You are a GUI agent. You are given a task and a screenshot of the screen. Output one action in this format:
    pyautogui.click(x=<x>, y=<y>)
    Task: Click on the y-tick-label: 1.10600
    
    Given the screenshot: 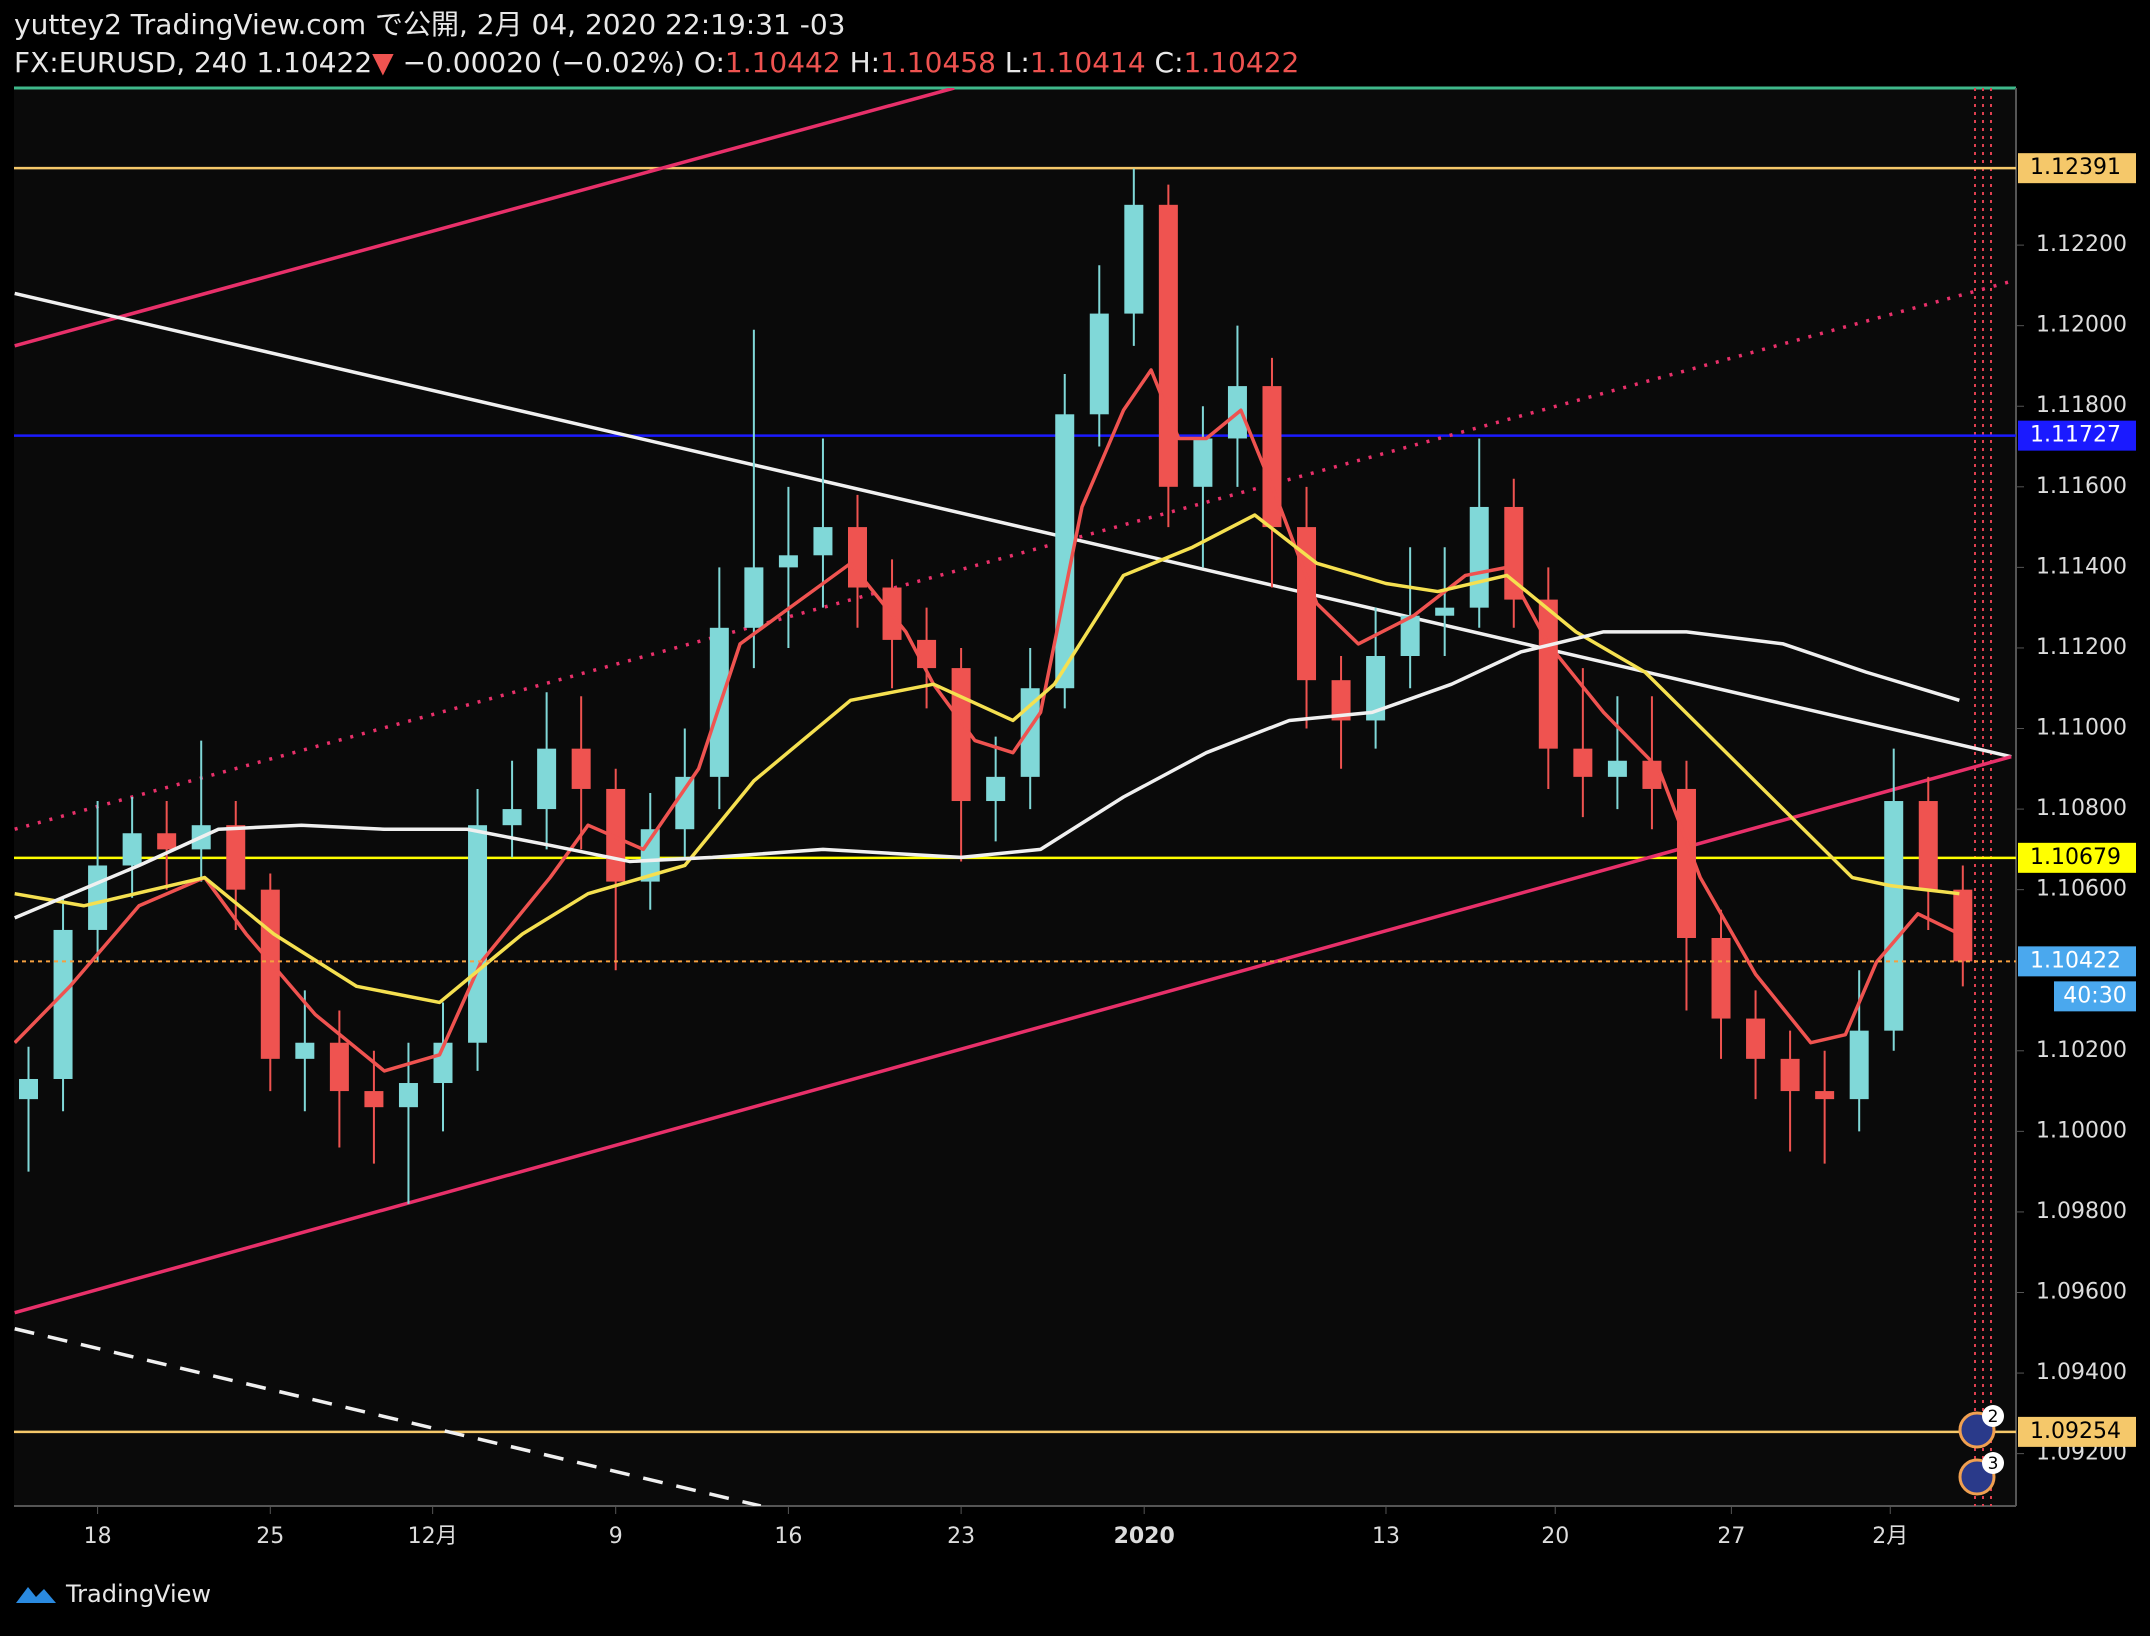 What is the action you would take?
    pyautogui.click(x=2081, y=889)
    